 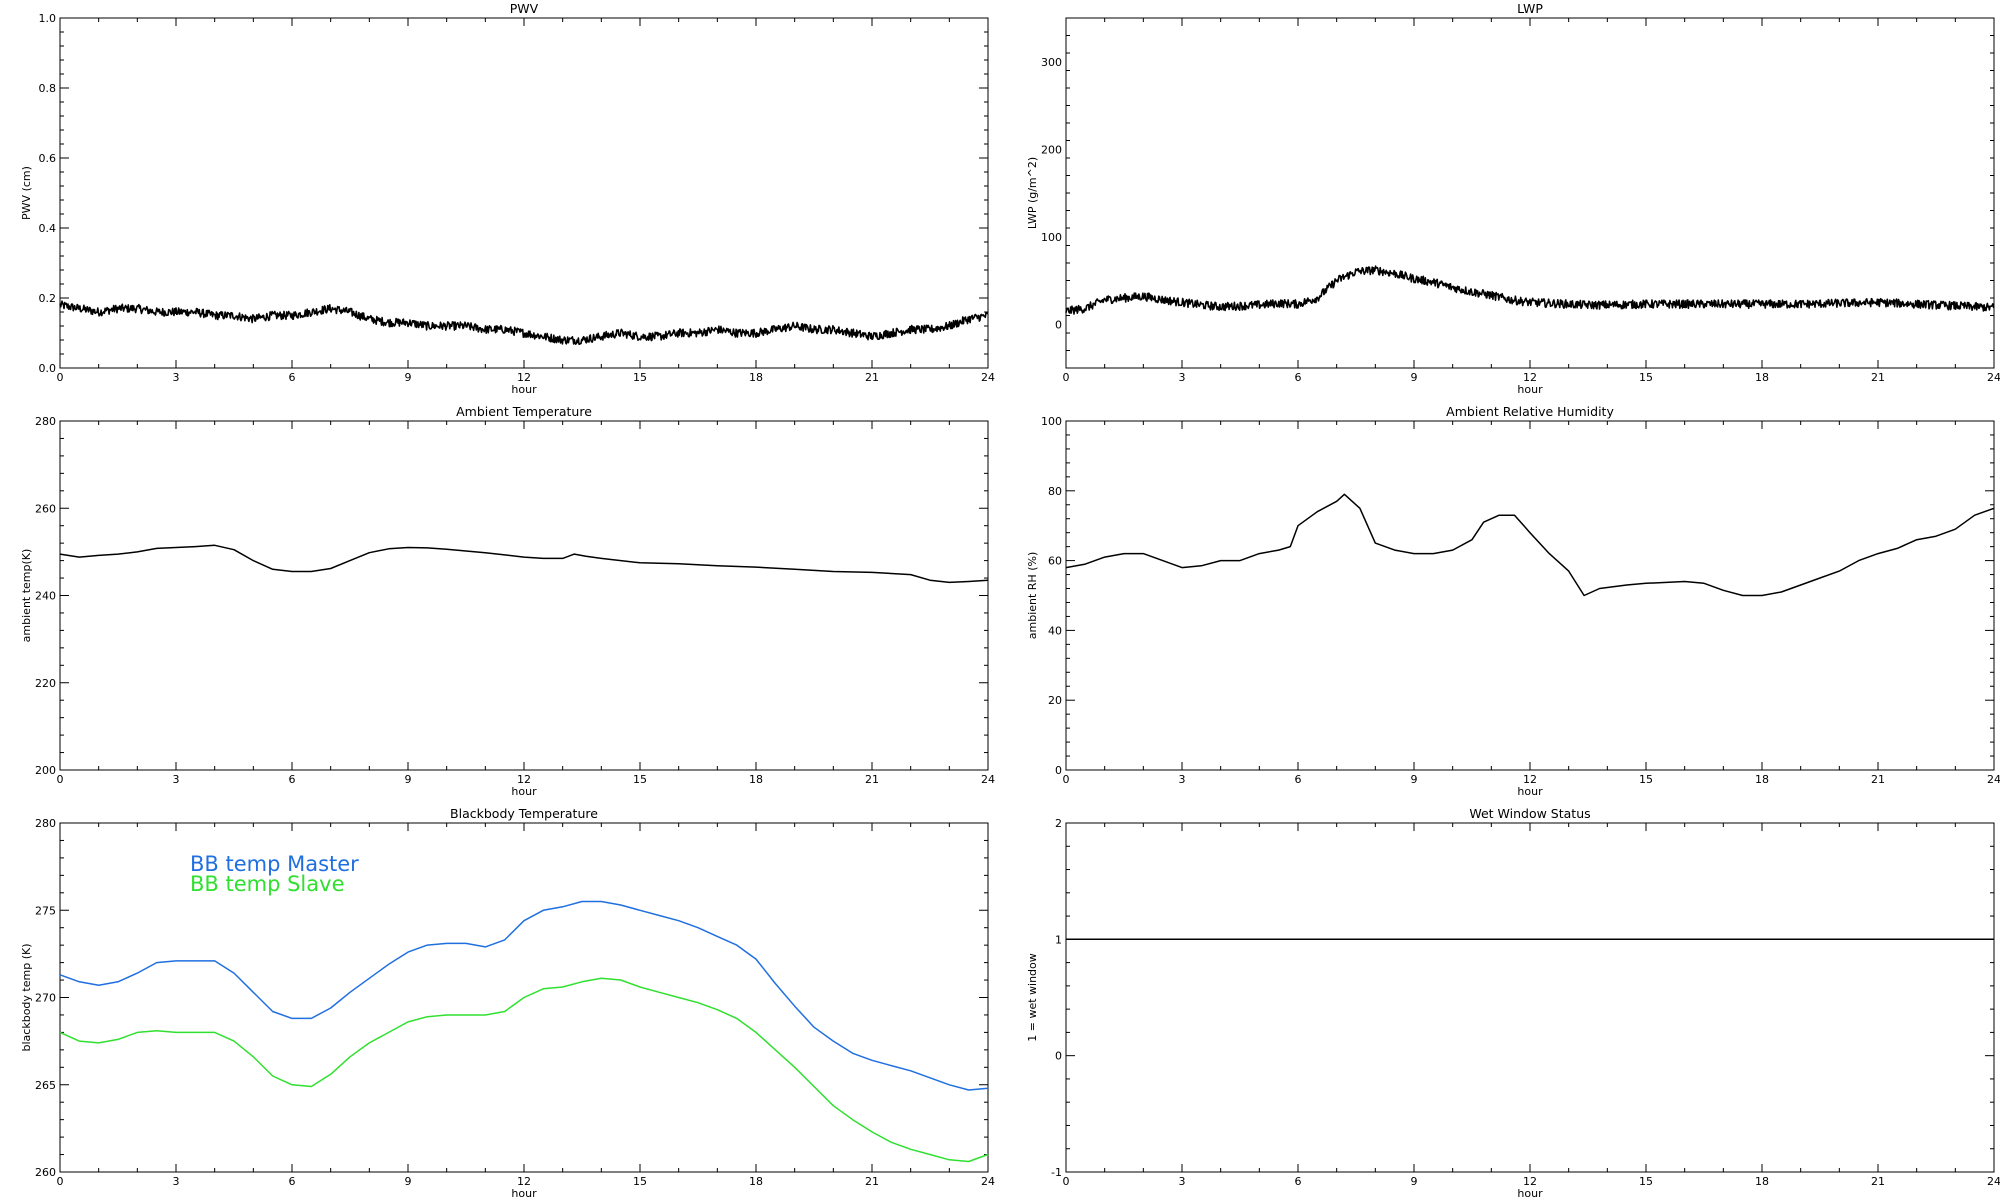 What do you see at coordinates (45, 998) in the screenshot?
I see `y-tick-label: 270` at bounding box center [45, 998].